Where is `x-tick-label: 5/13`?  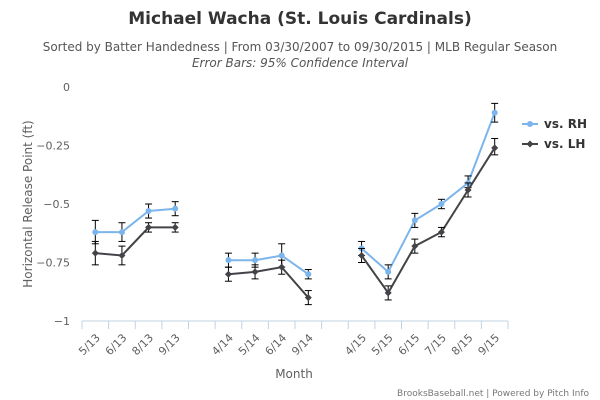 x-tick-label: 5/13 is located at coordinates (89, 344).